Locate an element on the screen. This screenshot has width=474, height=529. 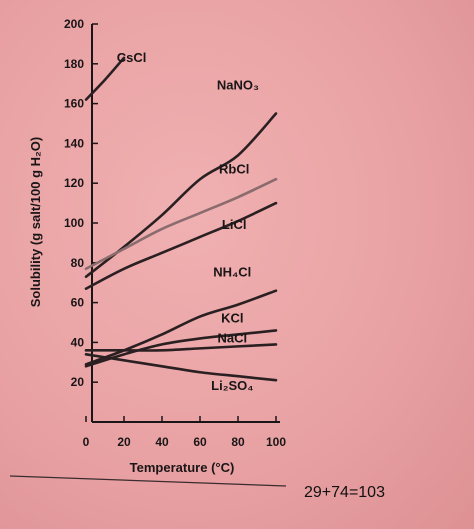
x-tick-label: 0 is located at coordinates (86, 442).